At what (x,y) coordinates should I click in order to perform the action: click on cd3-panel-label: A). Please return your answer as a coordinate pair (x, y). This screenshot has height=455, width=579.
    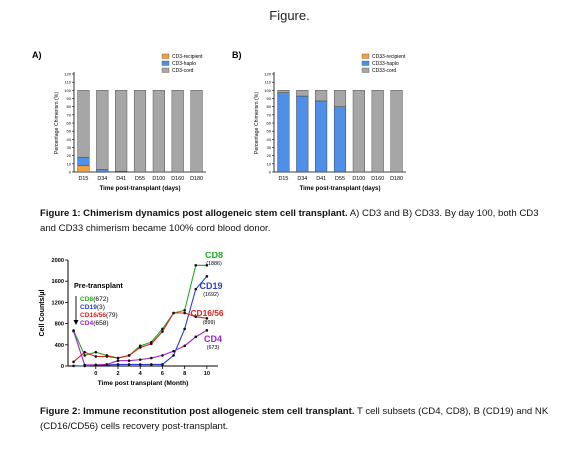
    Looking at the image, I should click on (37, 55).